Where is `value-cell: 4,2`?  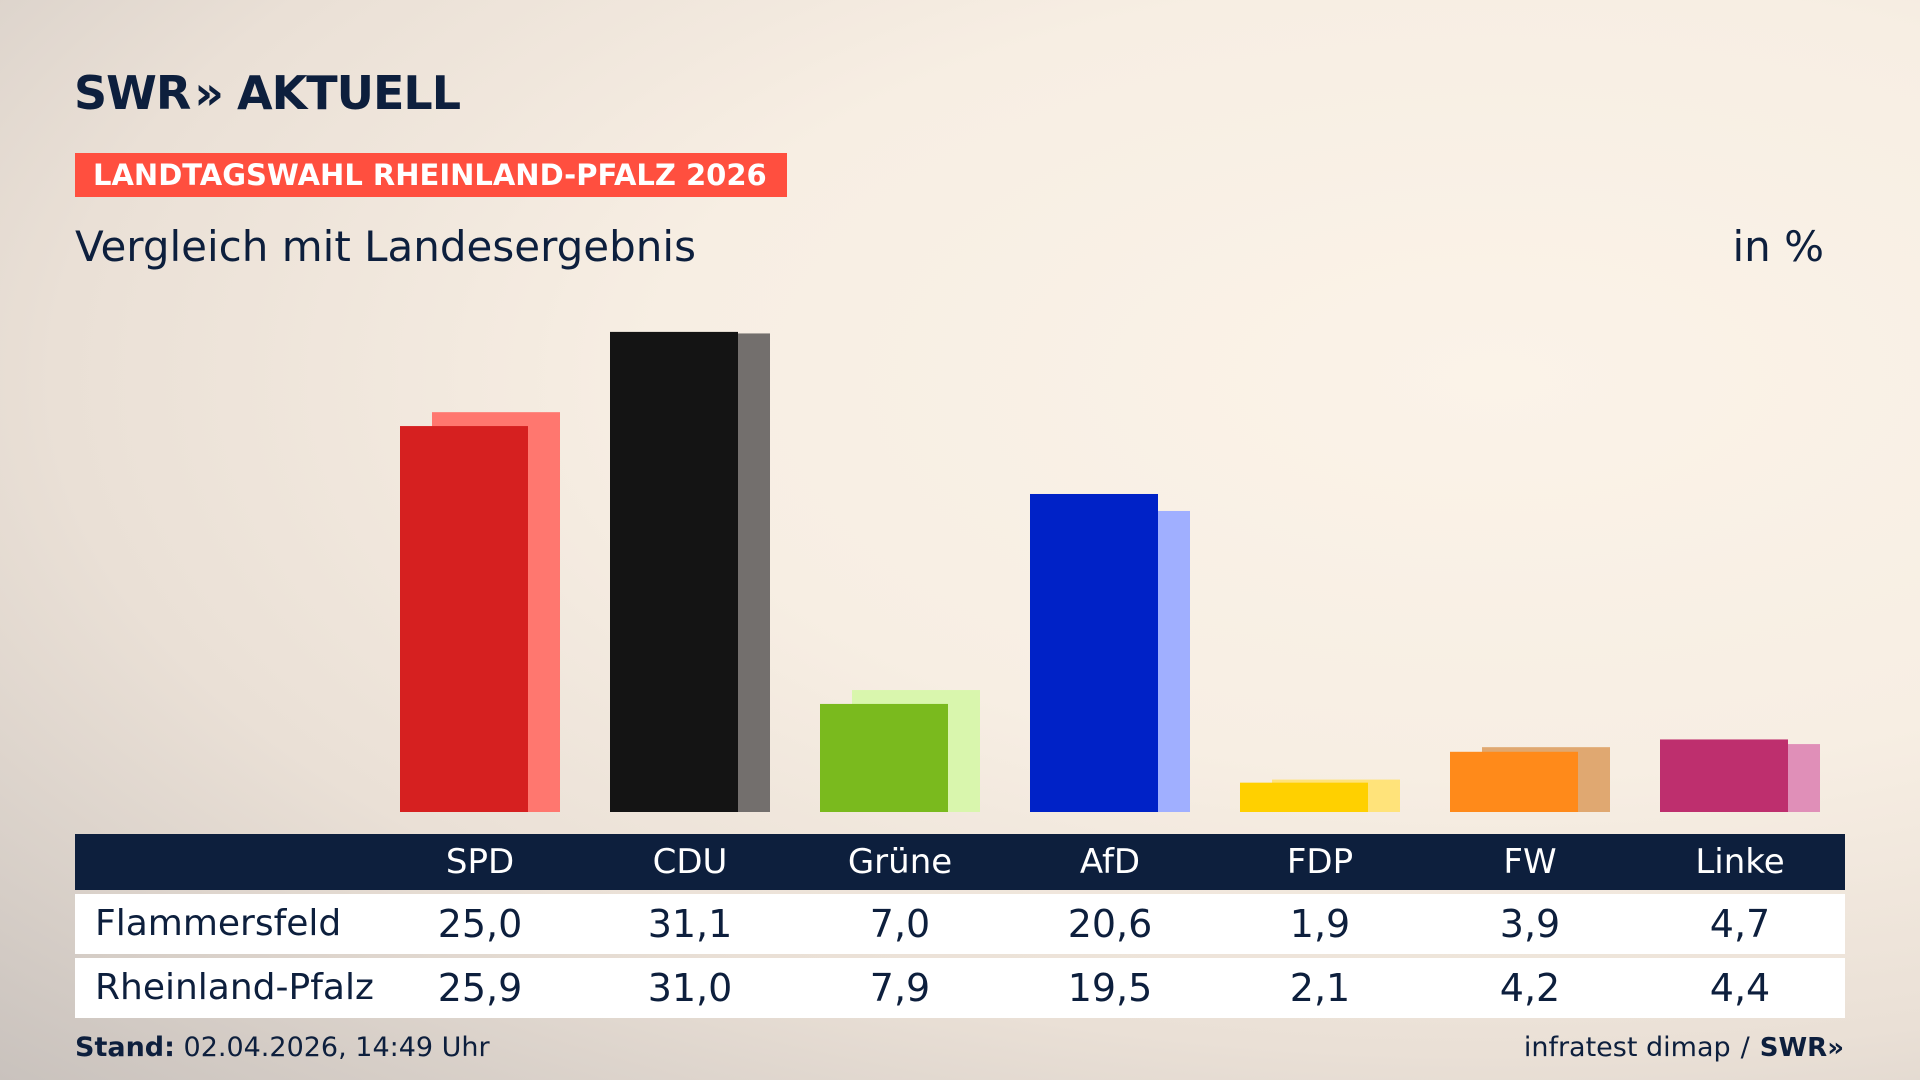
value-cell: 4,2 is located at coordinates (1530, 988).